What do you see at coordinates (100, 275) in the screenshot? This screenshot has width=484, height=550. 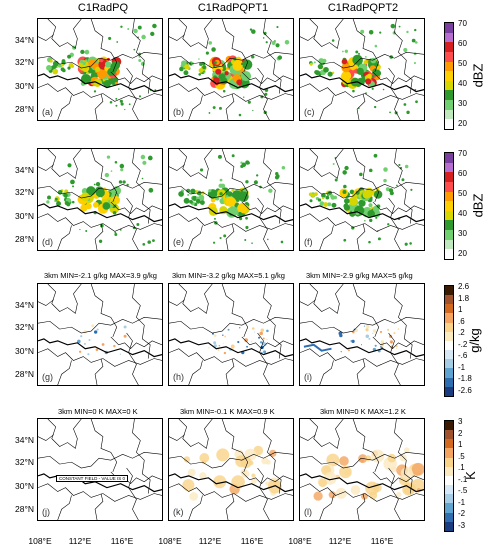 I see `header-g: 3km MIN=-2.1 g/kg MAX=3.9 g/kg` at bounding box center [100, 275].